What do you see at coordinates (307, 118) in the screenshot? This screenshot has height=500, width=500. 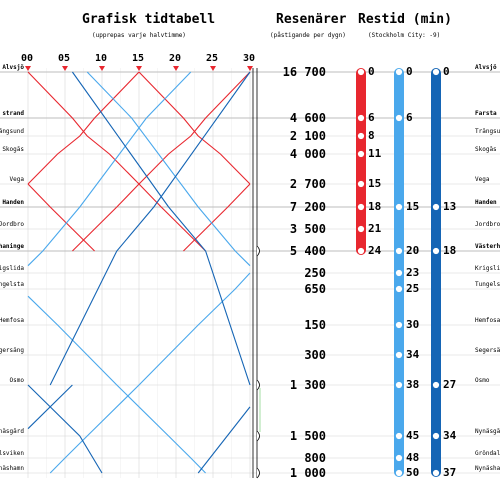 I see `passenger-count: 4 600` at bounding box center [307, 118].